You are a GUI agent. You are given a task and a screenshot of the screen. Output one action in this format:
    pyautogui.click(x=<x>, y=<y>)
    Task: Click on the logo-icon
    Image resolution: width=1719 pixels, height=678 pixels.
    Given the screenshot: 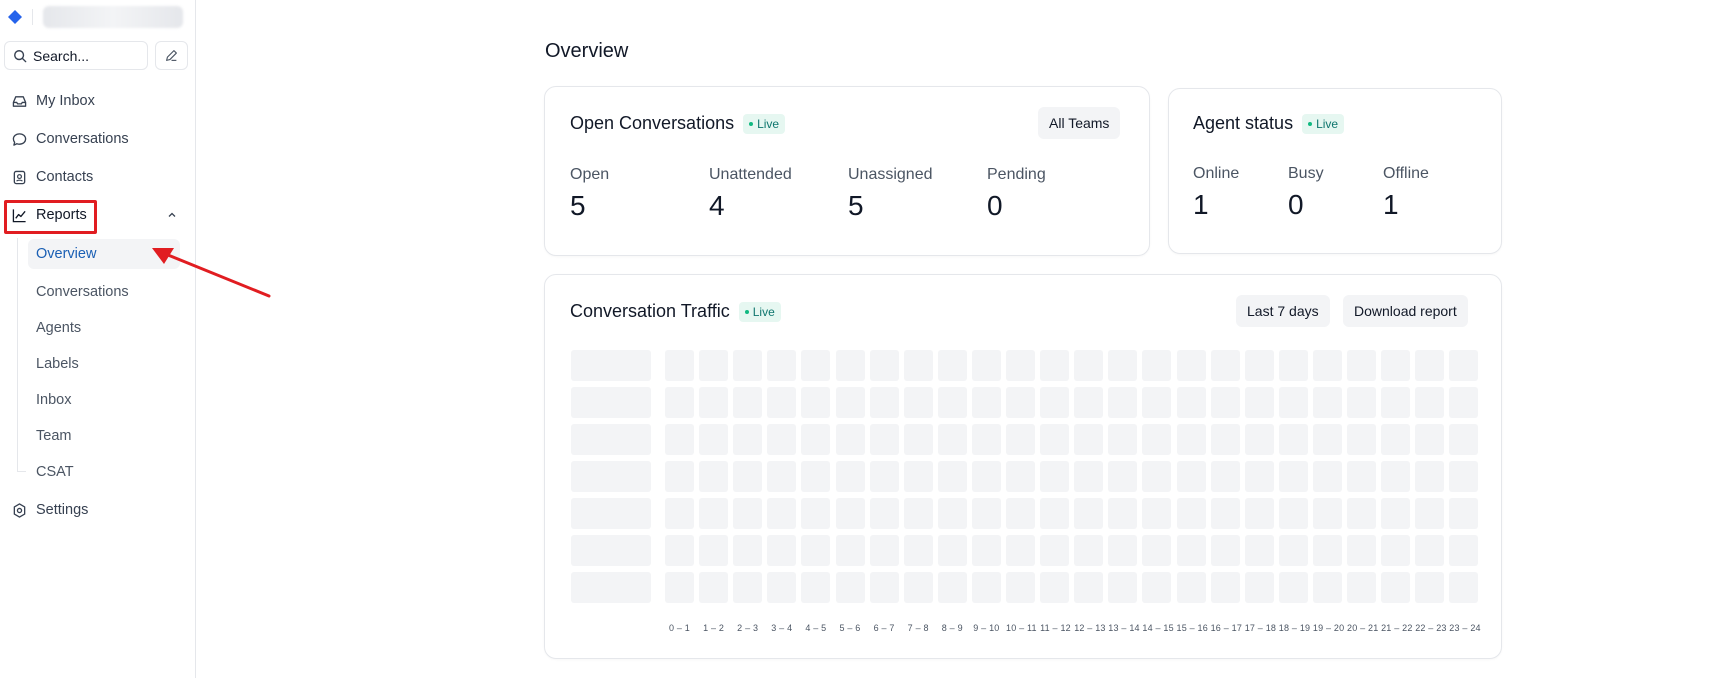 What is the action you would take?
    pyautogui.click(x=15, y=17)
    